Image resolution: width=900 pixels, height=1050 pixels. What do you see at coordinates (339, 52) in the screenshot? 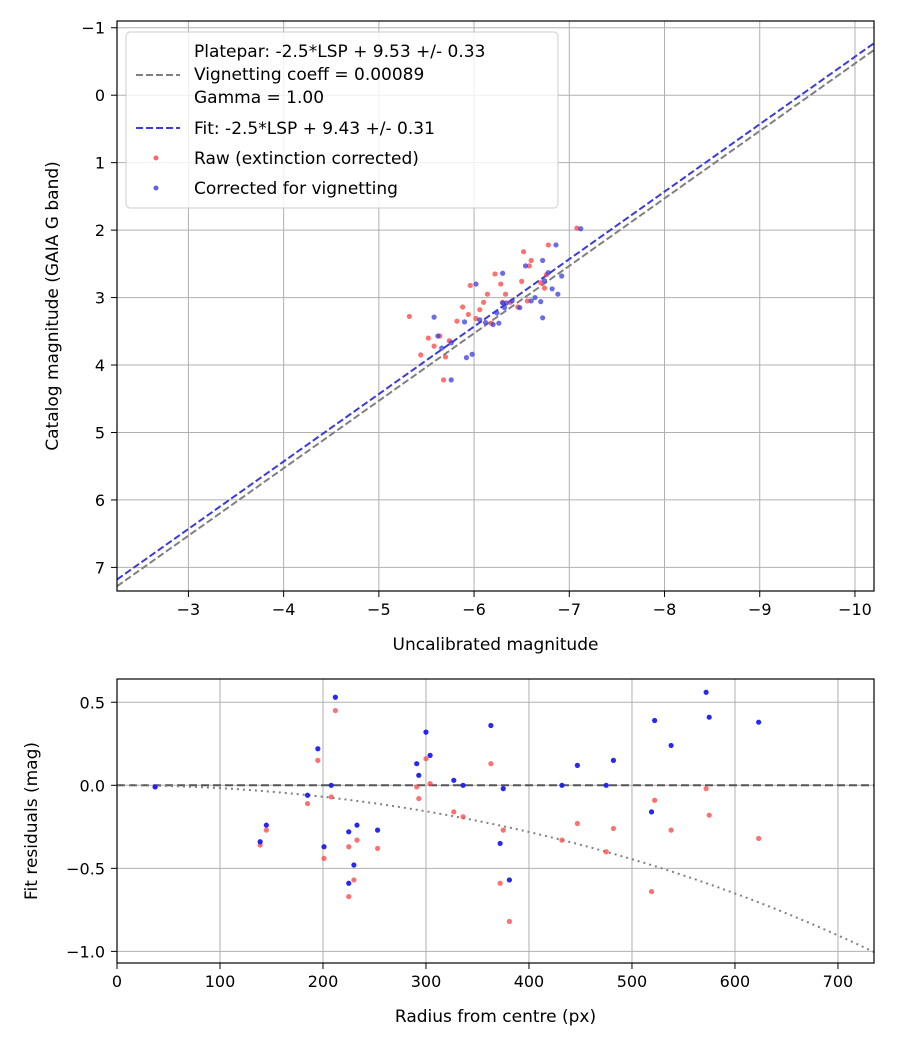
I see `legend-platepar-line1: Platepar: -2.5*LSP + 9.53 +/- 0.33` at bounding box center [339, 52].